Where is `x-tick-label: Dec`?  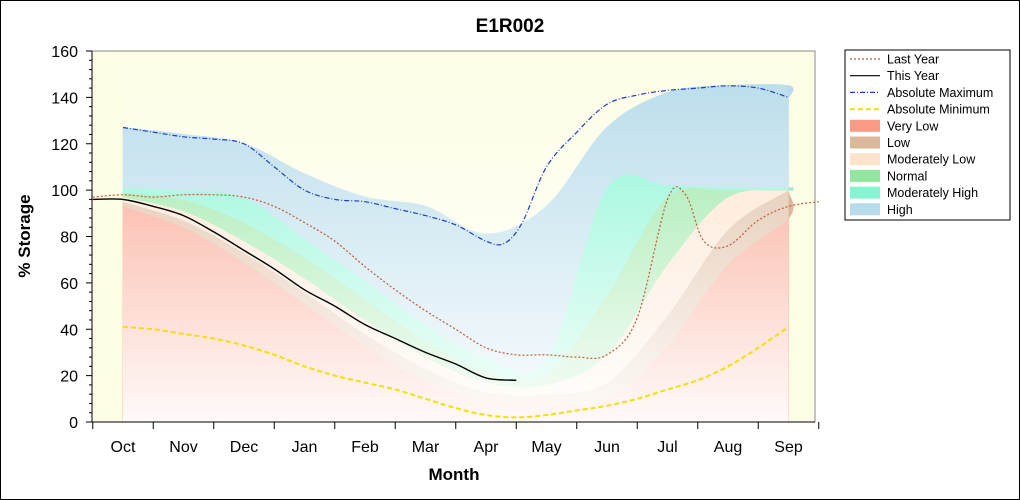 x-tick-label: Dec is located at coordinates (244, 447).